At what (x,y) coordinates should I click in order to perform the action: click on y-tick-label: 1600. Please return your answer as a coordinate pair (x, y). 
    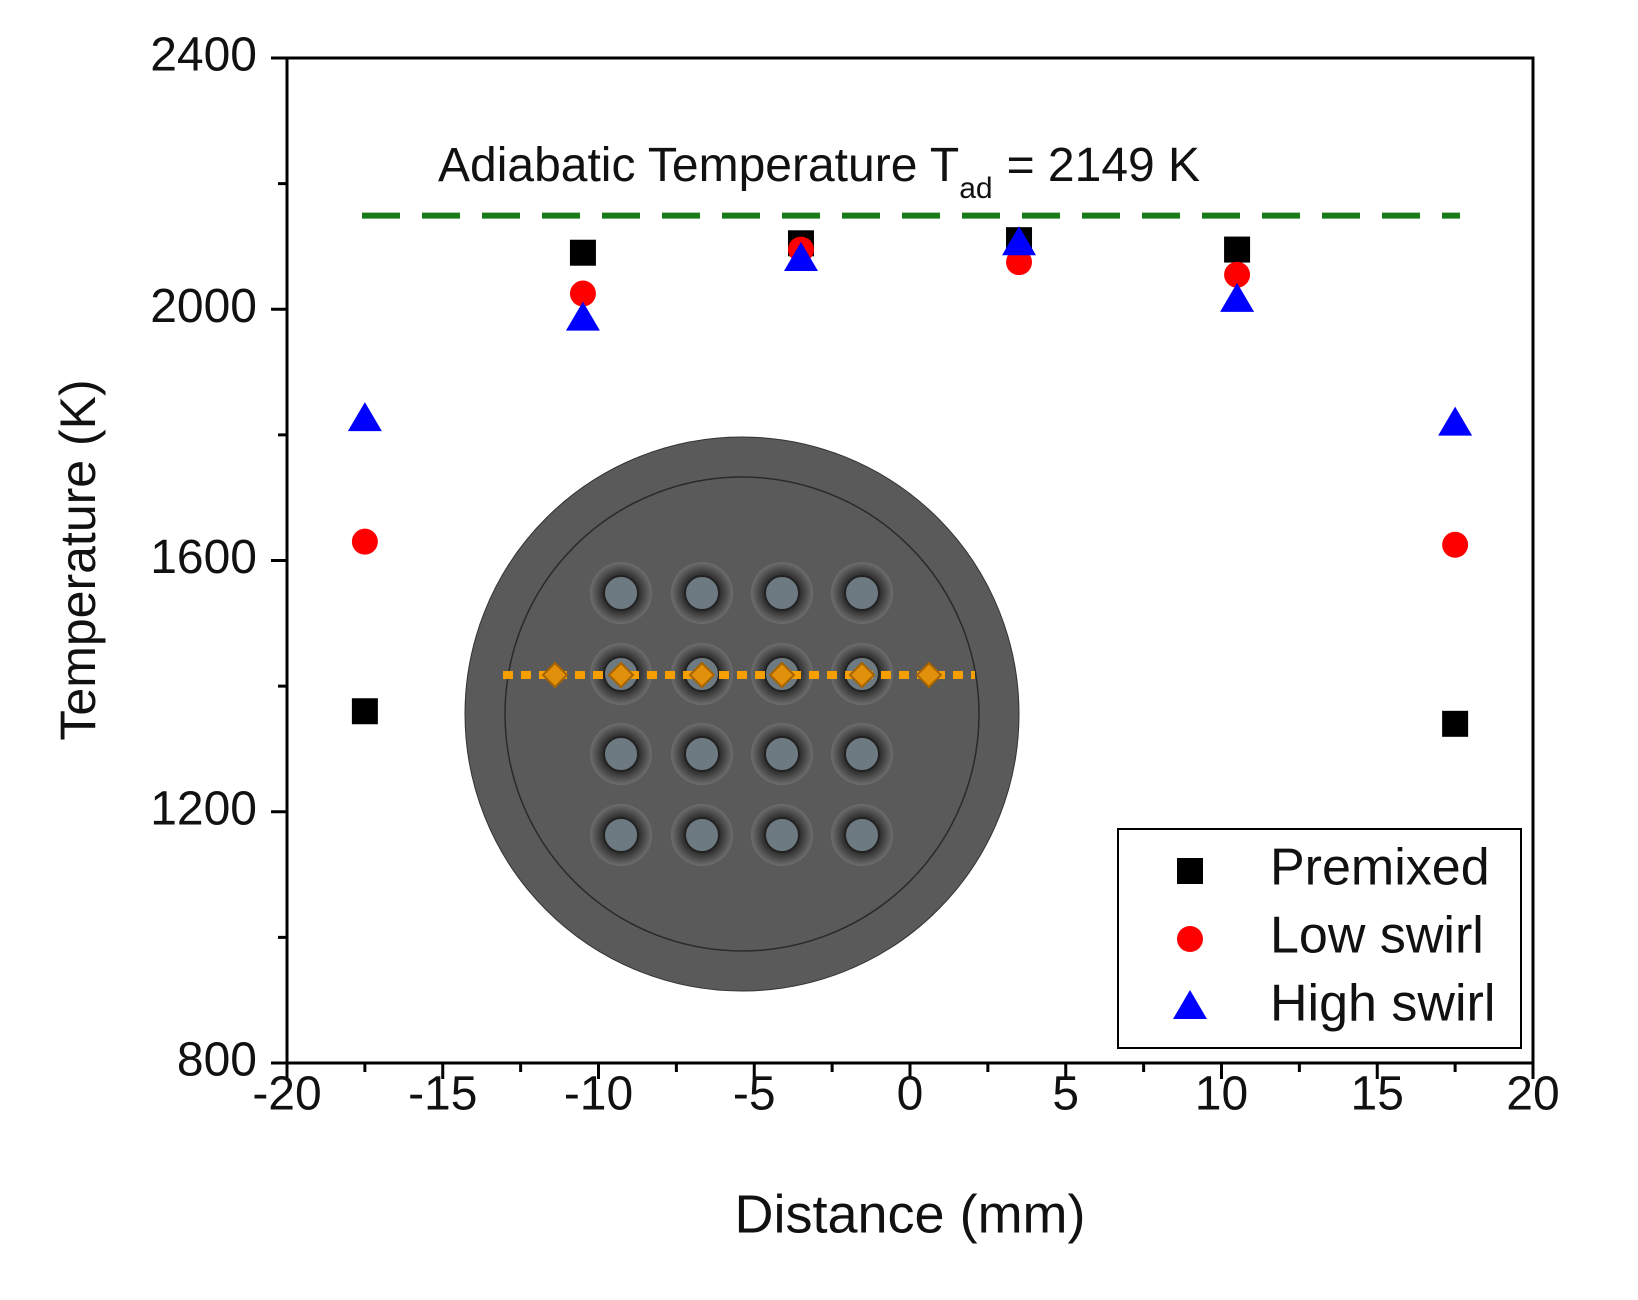
    Looking at the image, I should click on (203, 557).